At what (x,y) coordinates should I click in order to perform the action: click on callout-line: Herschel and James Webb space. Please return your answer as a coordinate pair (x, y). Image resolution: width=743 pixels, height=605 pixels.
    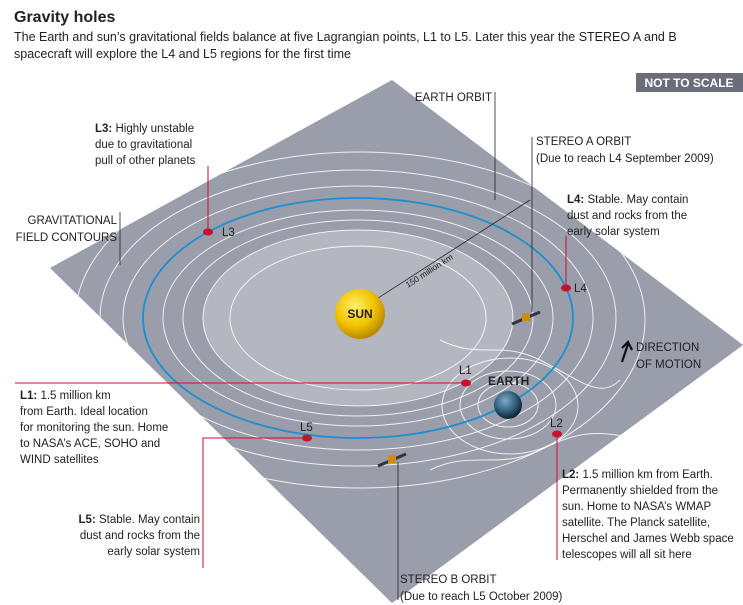
    Looking at the image, I should click on (648, 539).